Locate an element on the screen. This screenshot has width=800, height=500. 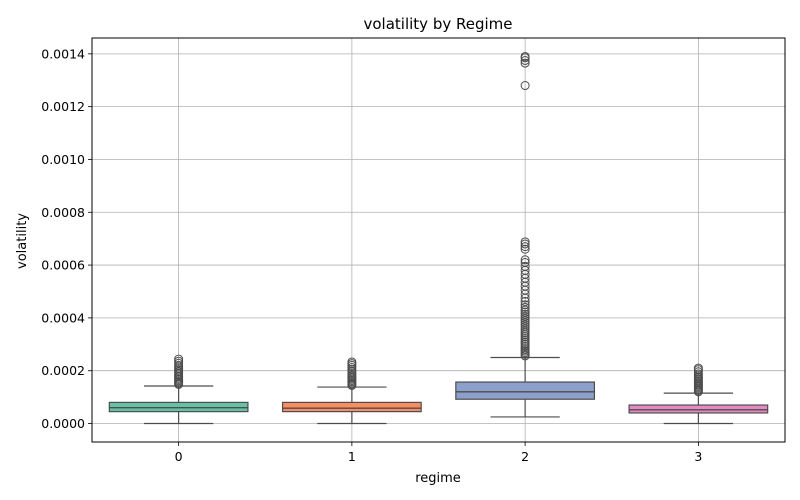
y-tick-label: 0.0014 is located at coordinates (63, 53).